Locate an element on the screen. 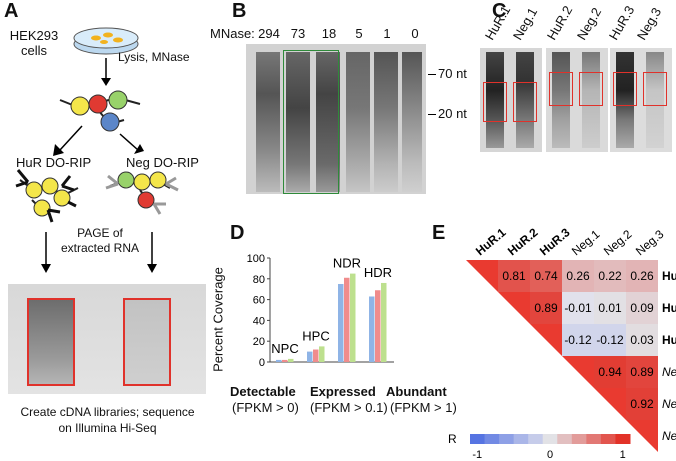 The width and height of the screenshot is (676, 461). bar-hpc-expressed is located at coordinates (316, 355).